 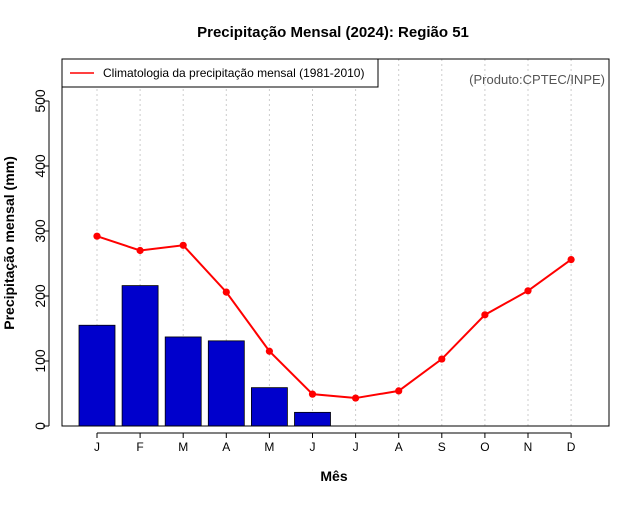 I want to click on y-tick-label: 500, so click(x=40, y=101).